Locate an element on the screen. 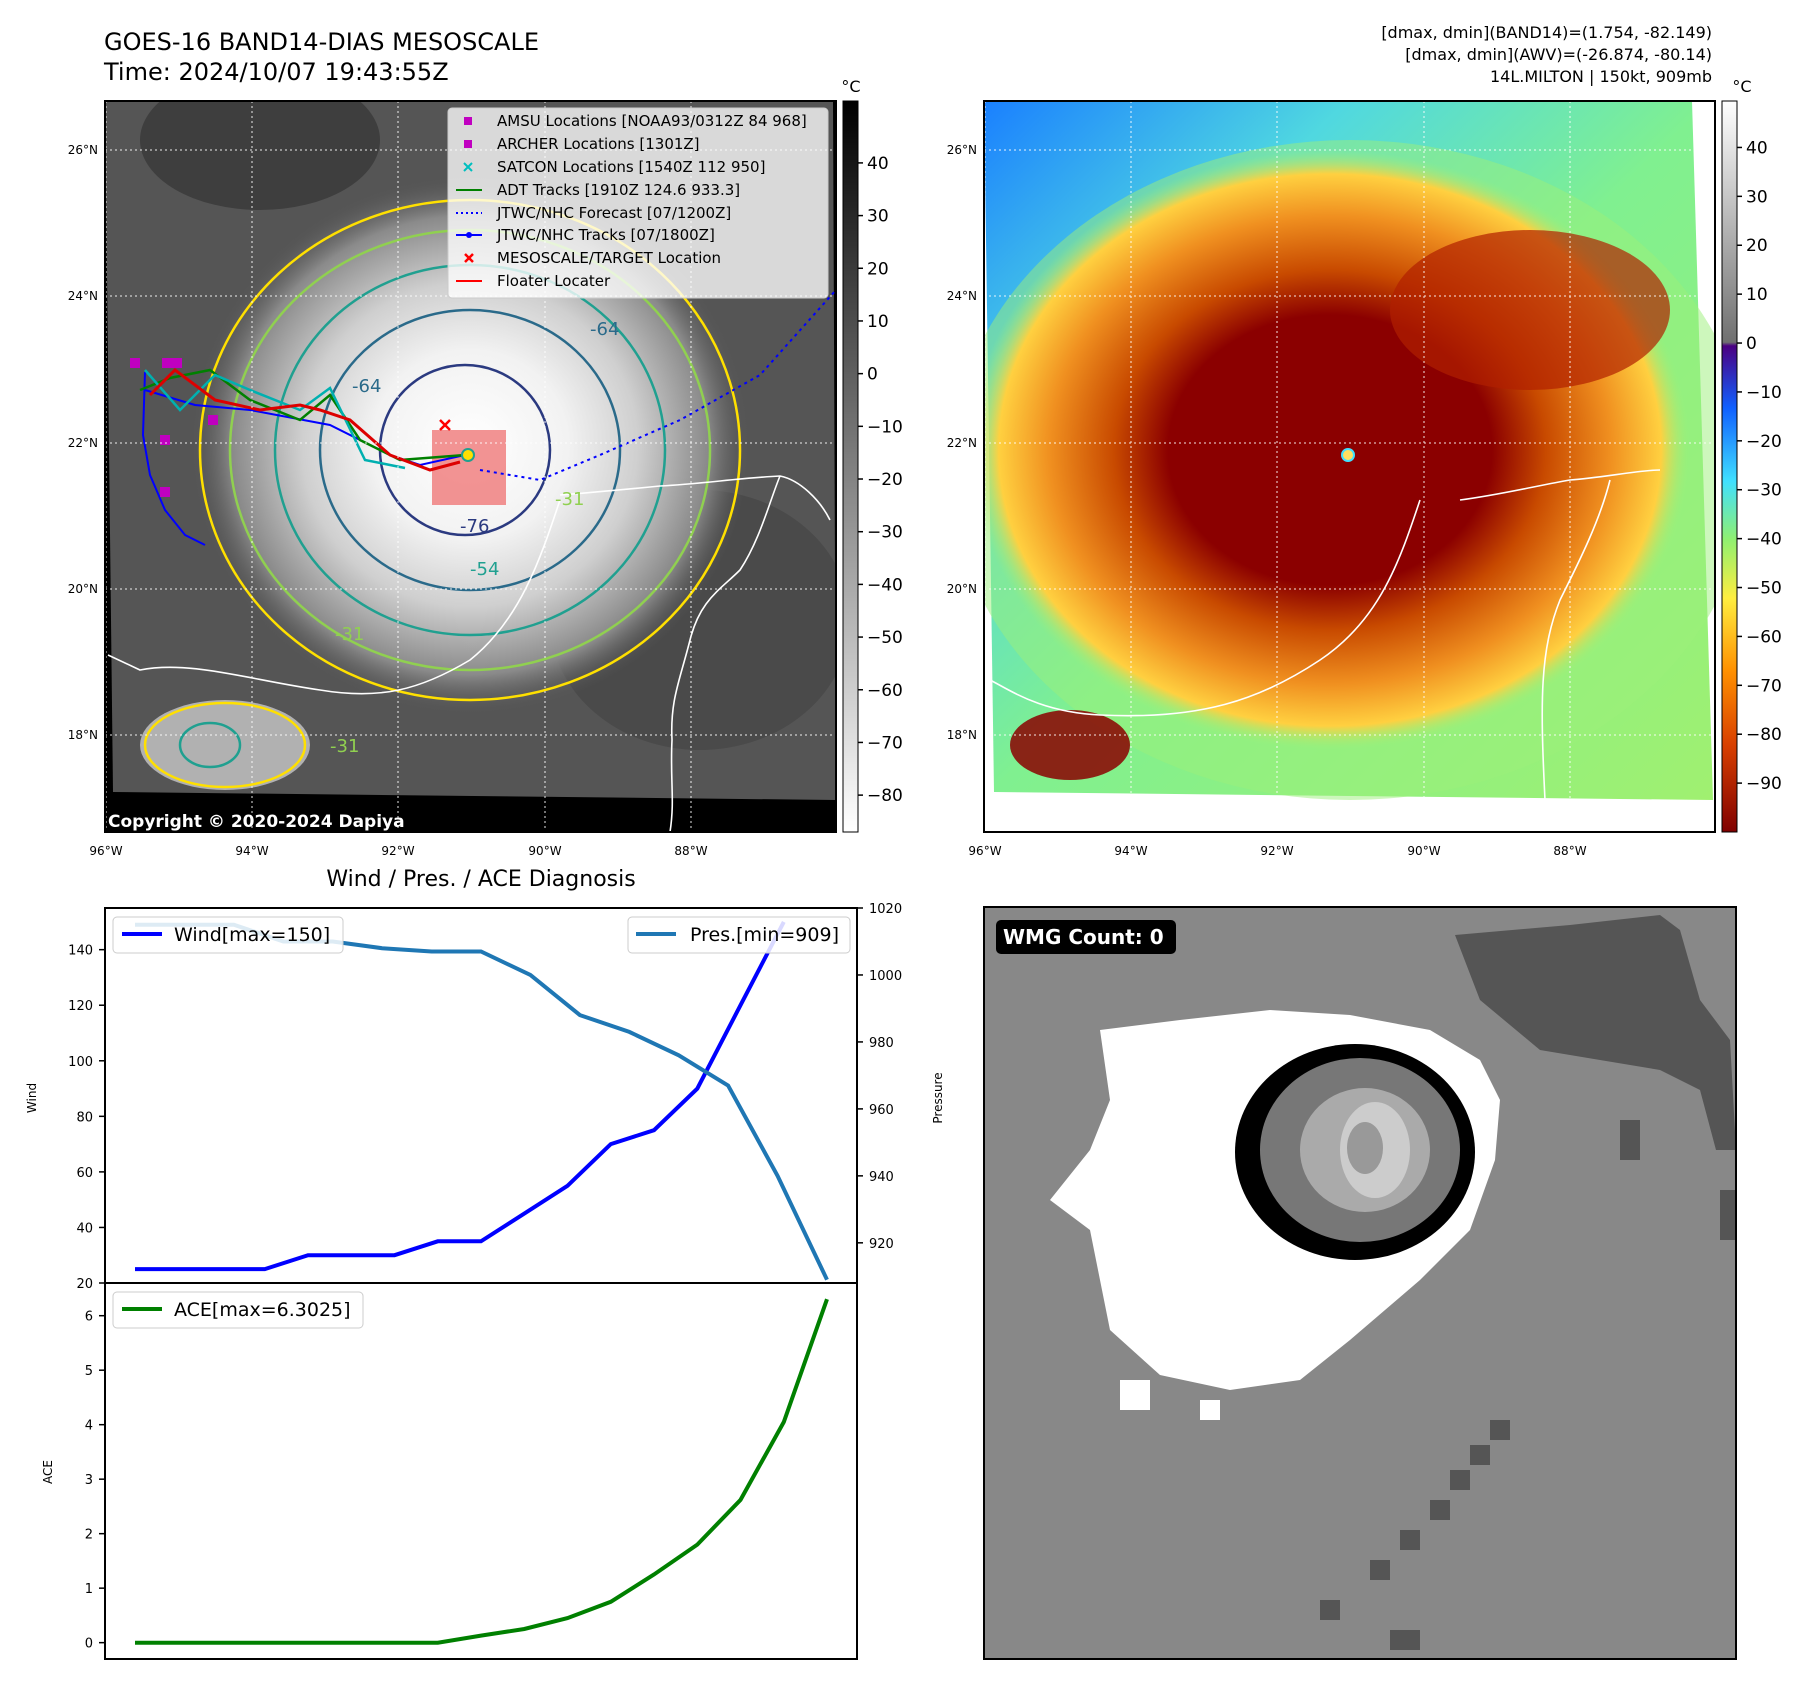  stats-awv: [dmax, dmin](AWV)=(-26.874, -80.14) is located at coordinates (1558, 54).